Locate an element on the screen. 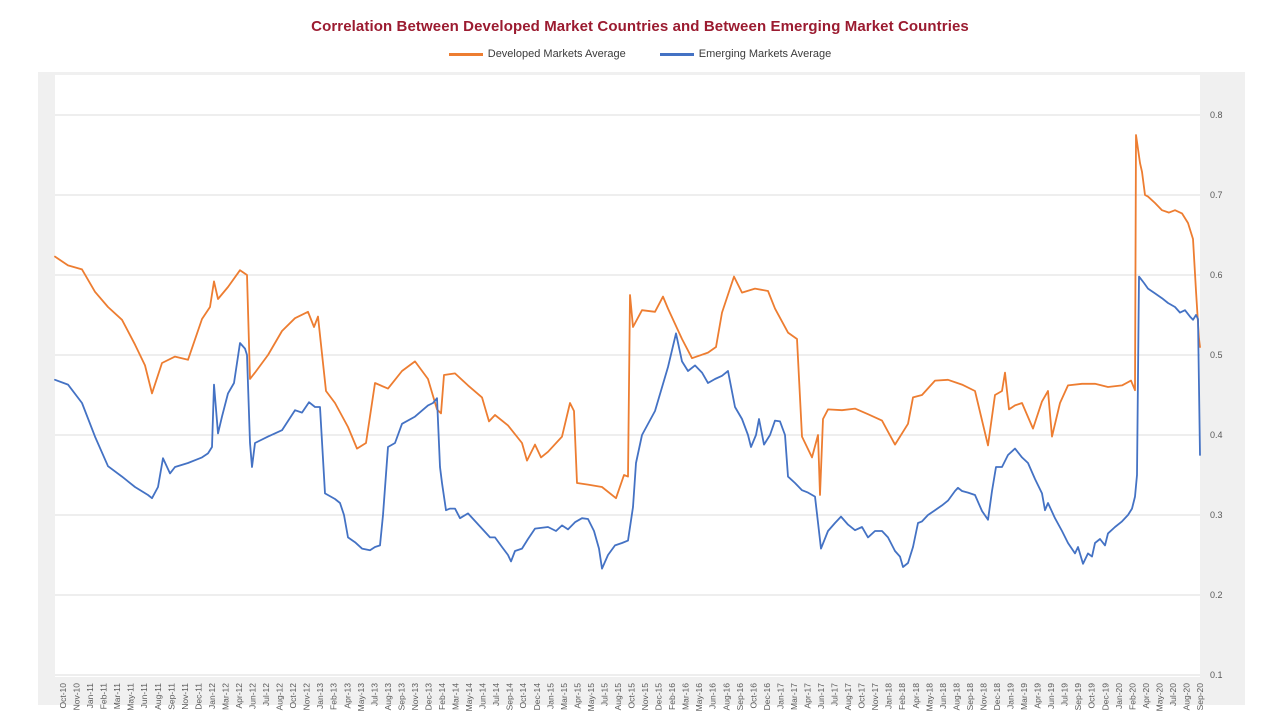 The image size is (1280, 720). x-tick-label: Oct-19 is located at coordinates (1092, 696).